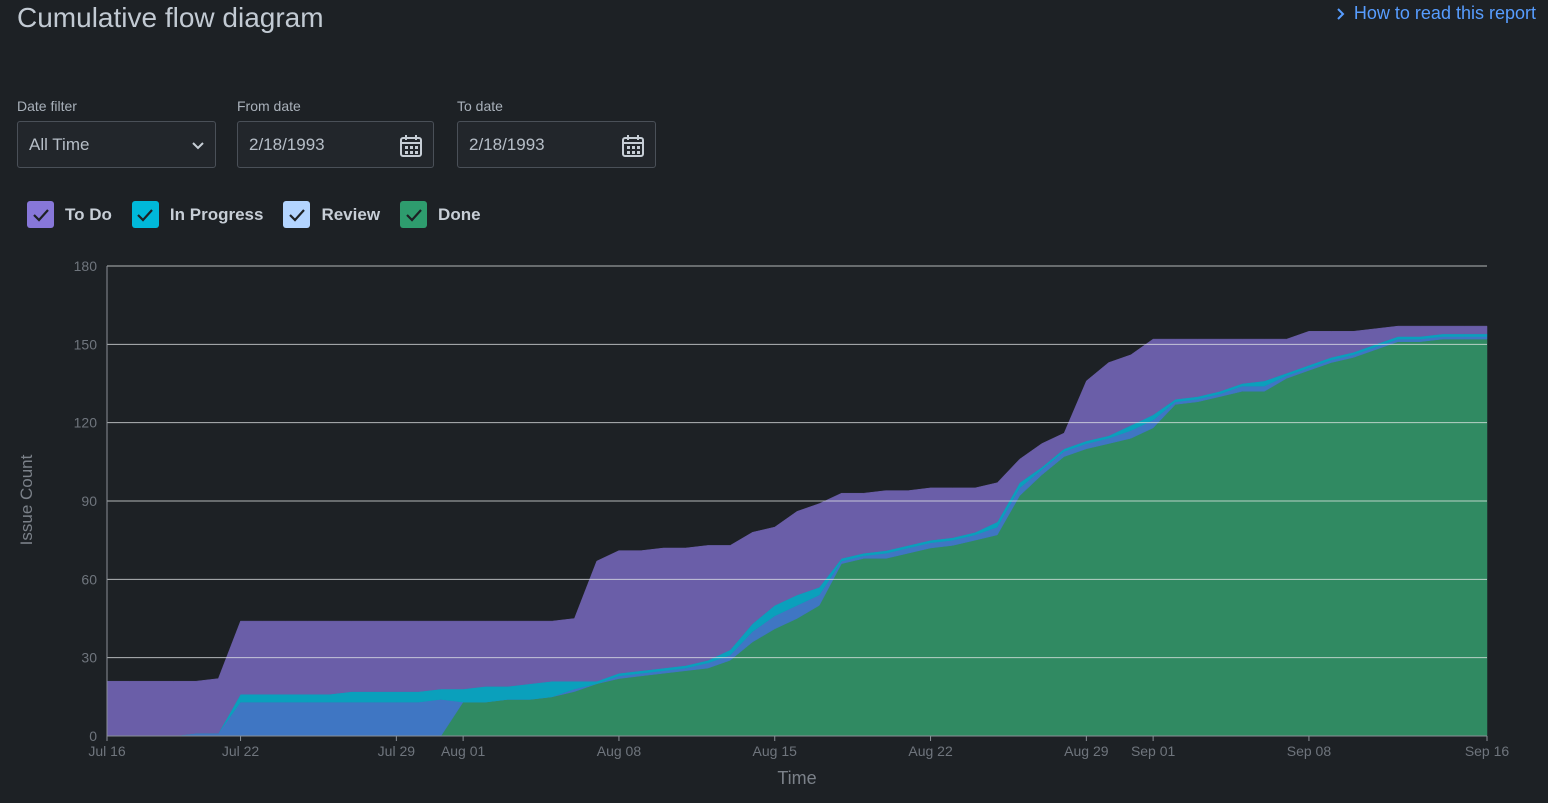 The image size is (1548, 803). I want to click on legend-item: To Do, so click(69, 214).